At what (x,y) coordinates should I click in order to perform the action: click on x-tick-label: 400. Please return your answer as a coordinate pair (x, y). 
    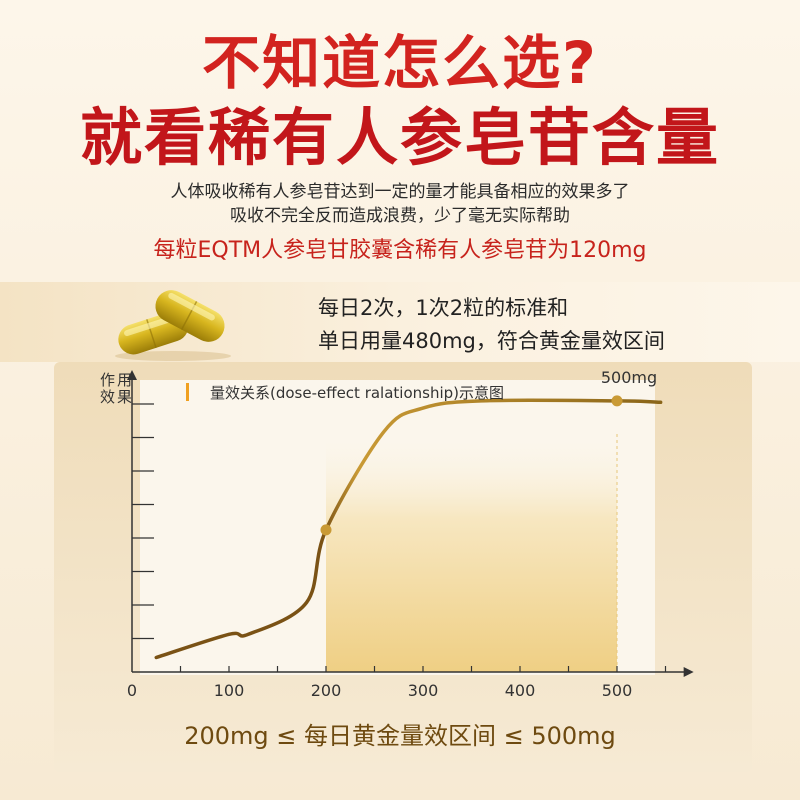
    Looking at the image, I should click on (520, 690).